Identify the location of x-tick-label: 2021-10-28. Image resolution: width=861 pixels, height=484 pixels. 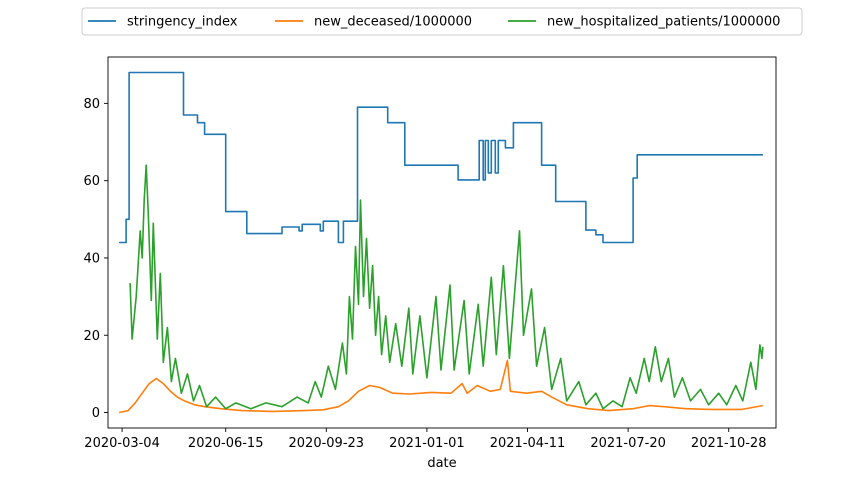
(729, 443).